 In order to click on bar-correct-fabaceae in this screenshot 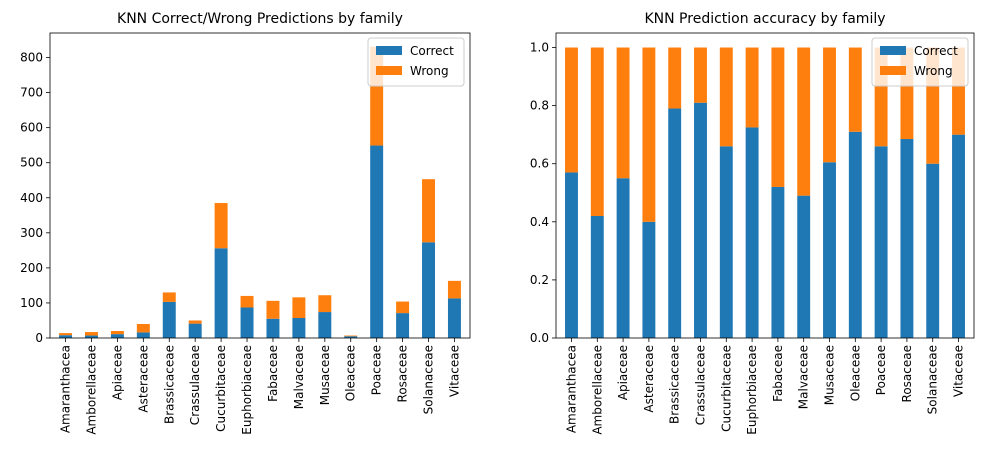, I will do `click(273, 328)`.